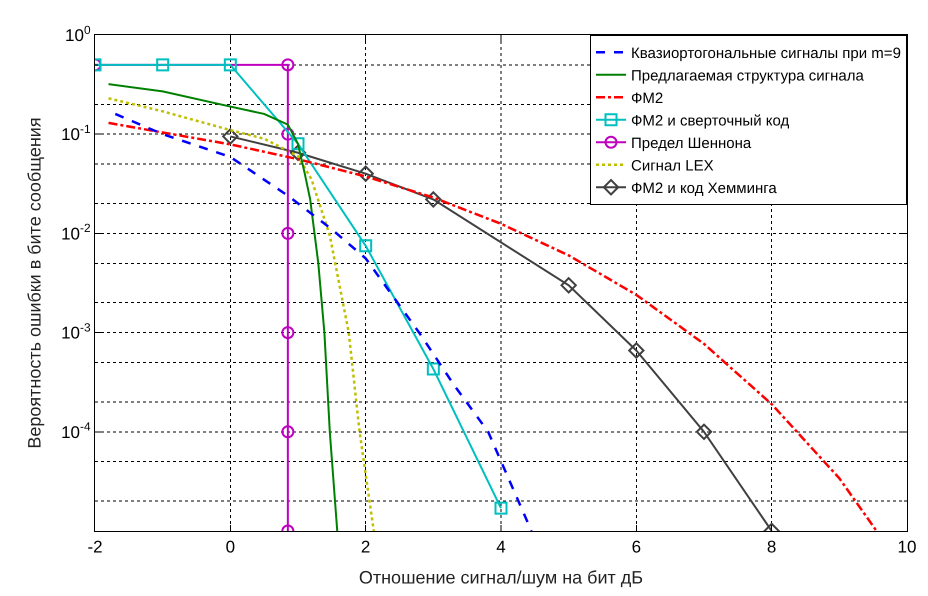  What do you see at coordinates (76, 331) in the screenshot?
I see `y-tick-label: 10$^{-3}$` at bounding box center [76, 331].